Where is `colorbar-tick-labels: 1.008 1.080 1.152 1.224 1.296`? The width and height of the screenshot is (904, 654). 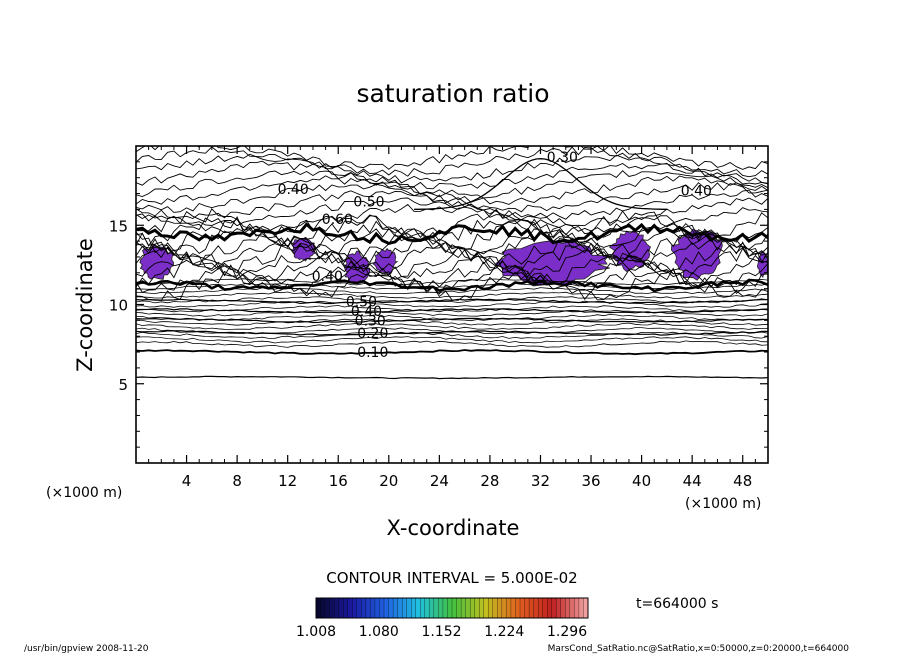 colorbar-tick-labels: 1.008 1.080 1.152 1.224 1.296 is located at coordinates (441, 632).